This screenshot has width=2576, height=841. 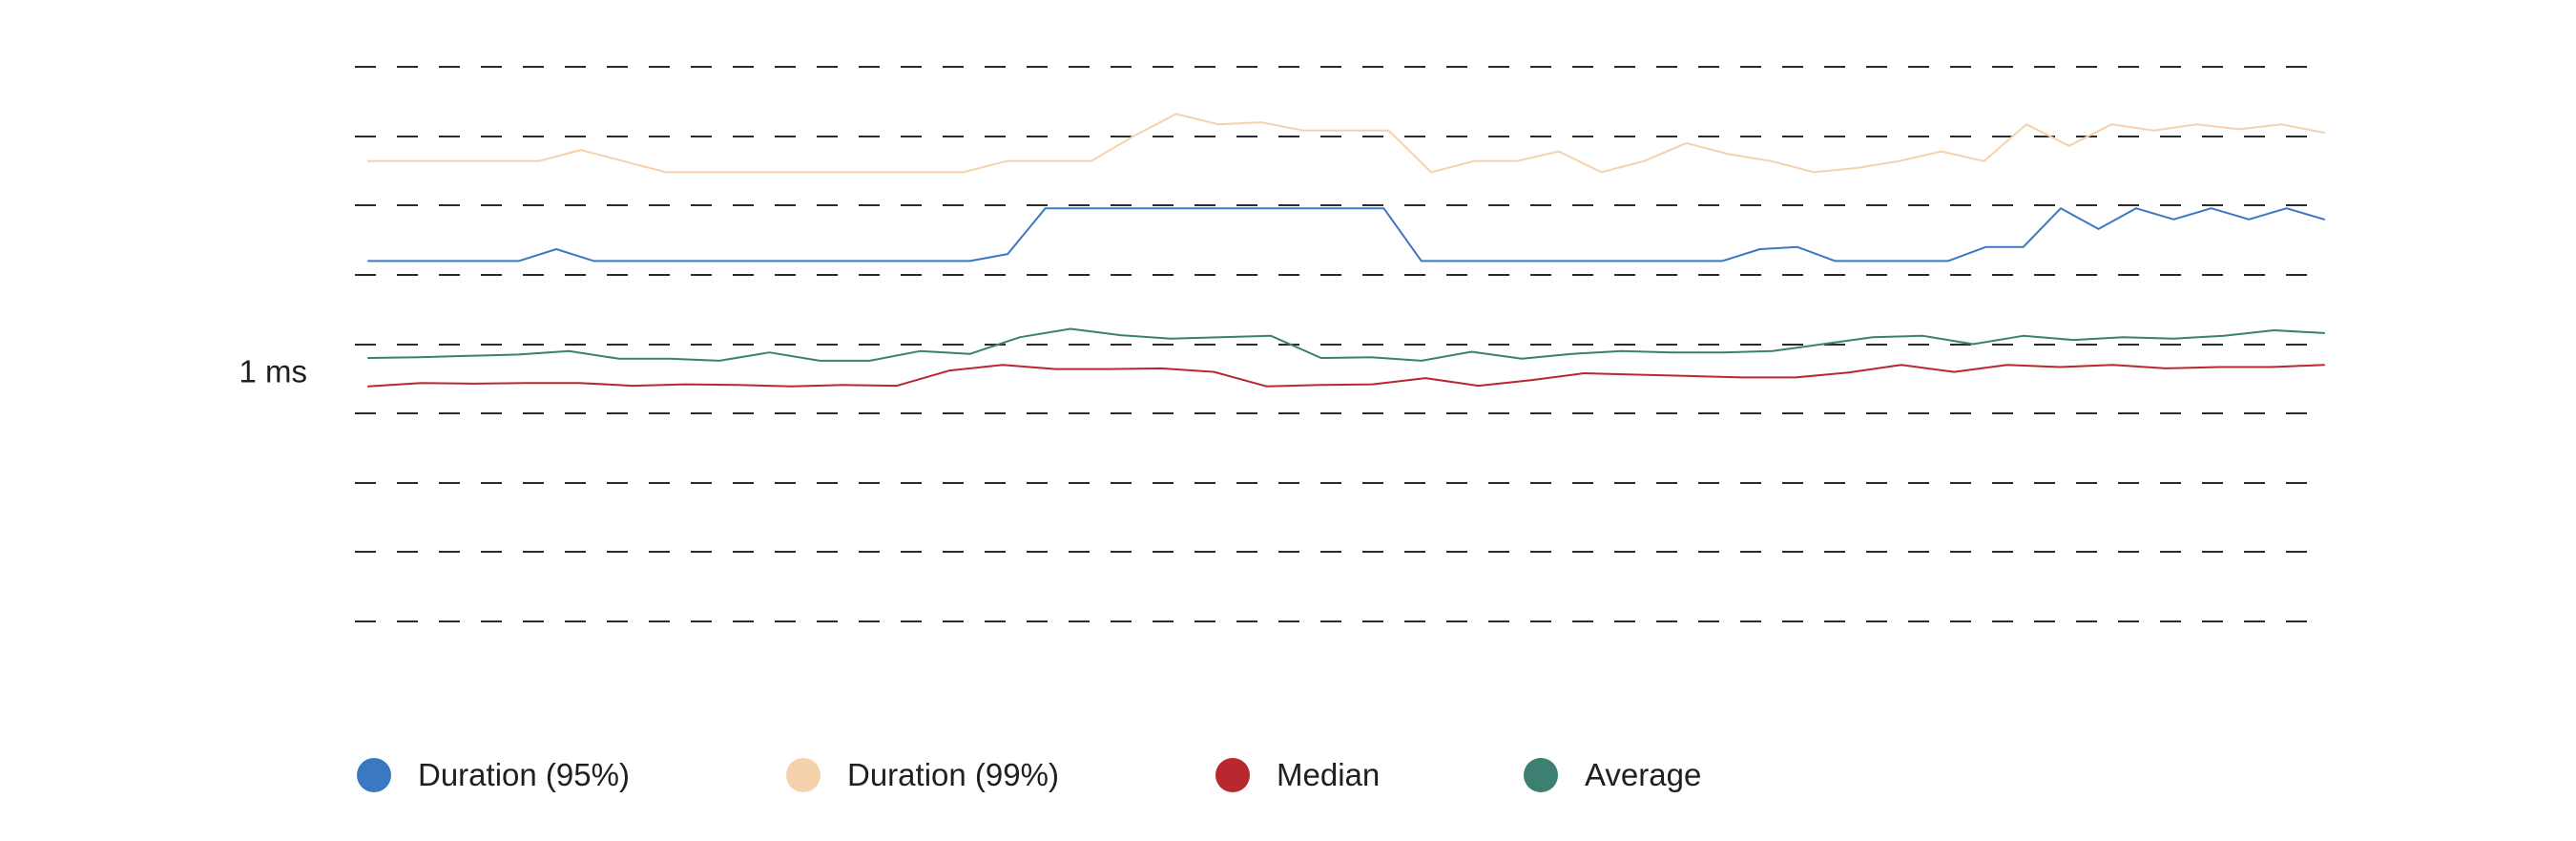 I want to click on y-tick-label: 1 ms, so click(x=273, y=371).